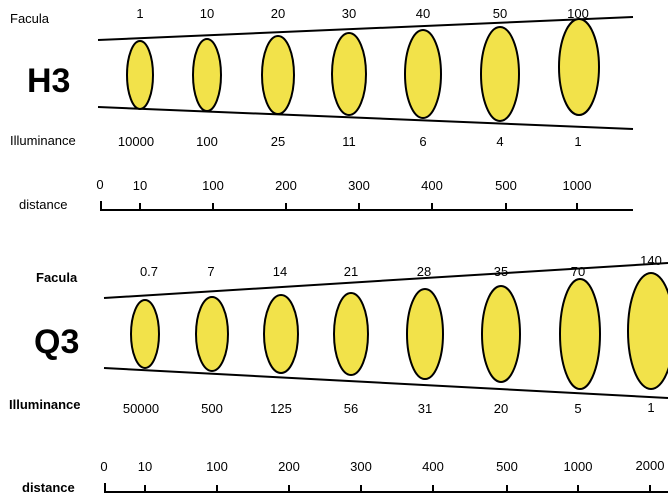 The width and height of the screenshot is (668, 494). Describe the element at coordinates (136, 141) in the screenshot. I see `h3-illuminance-value: 10000` at that location.